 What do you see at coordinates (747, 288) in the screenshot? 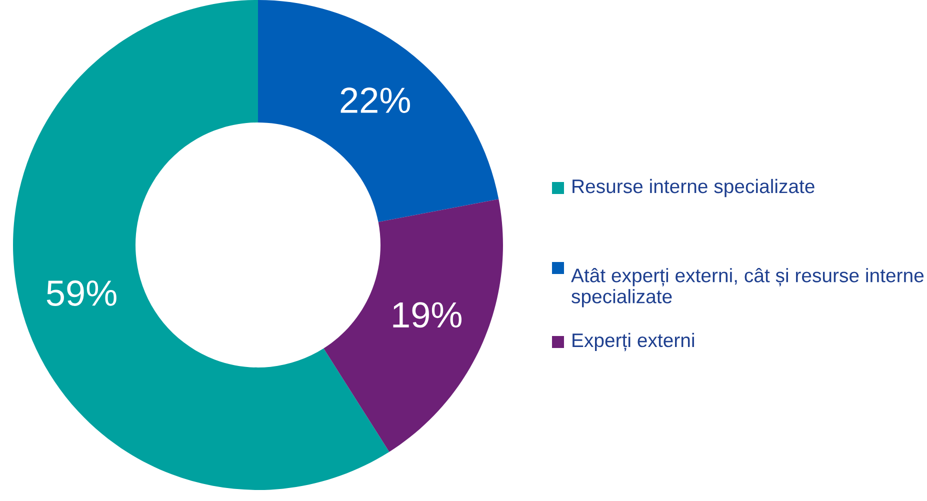
I see `legend-label: Atât experți externi, cât și resurse interne specializate` at bounding box center [747, 288].